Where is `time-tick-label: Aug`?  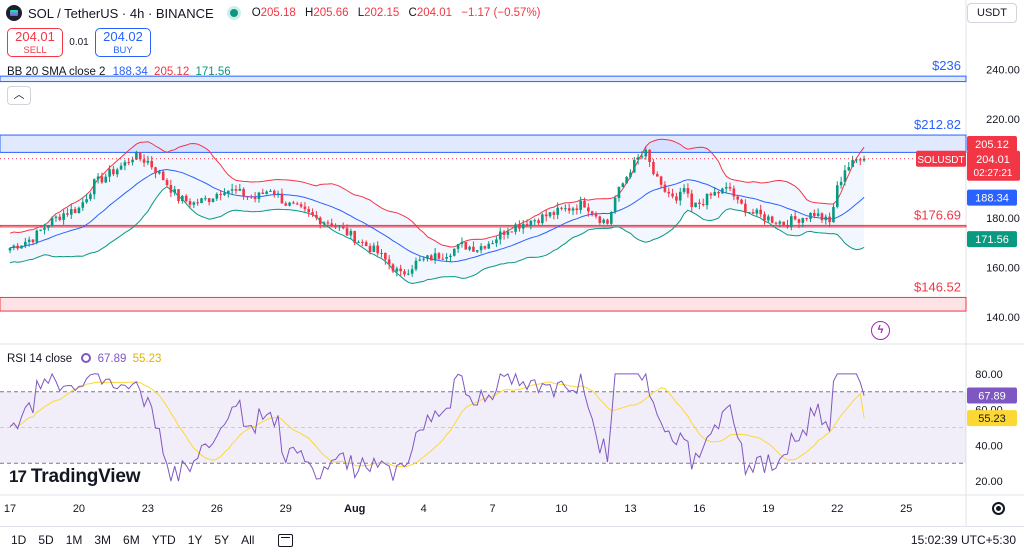 time-tick-label: Aug is located at coordinates (354, 509).